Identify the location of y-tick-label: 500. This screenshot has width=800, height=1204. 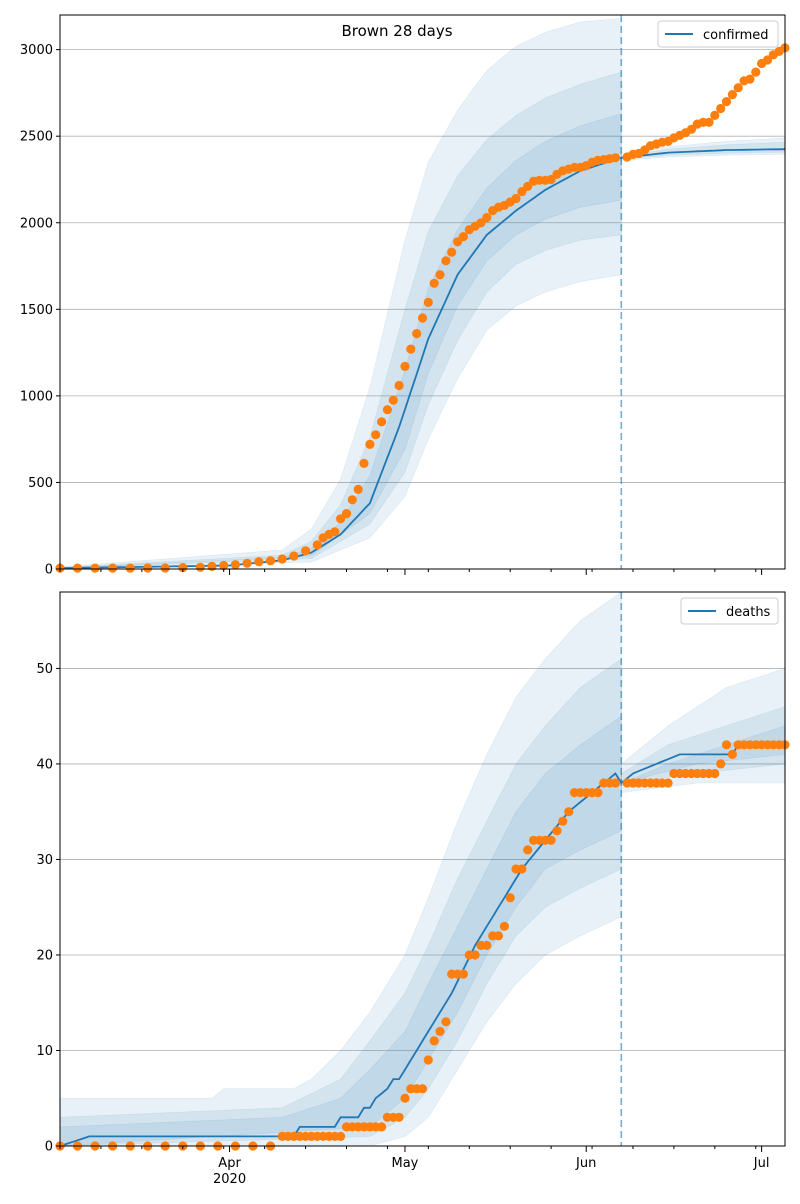
(40, 483).